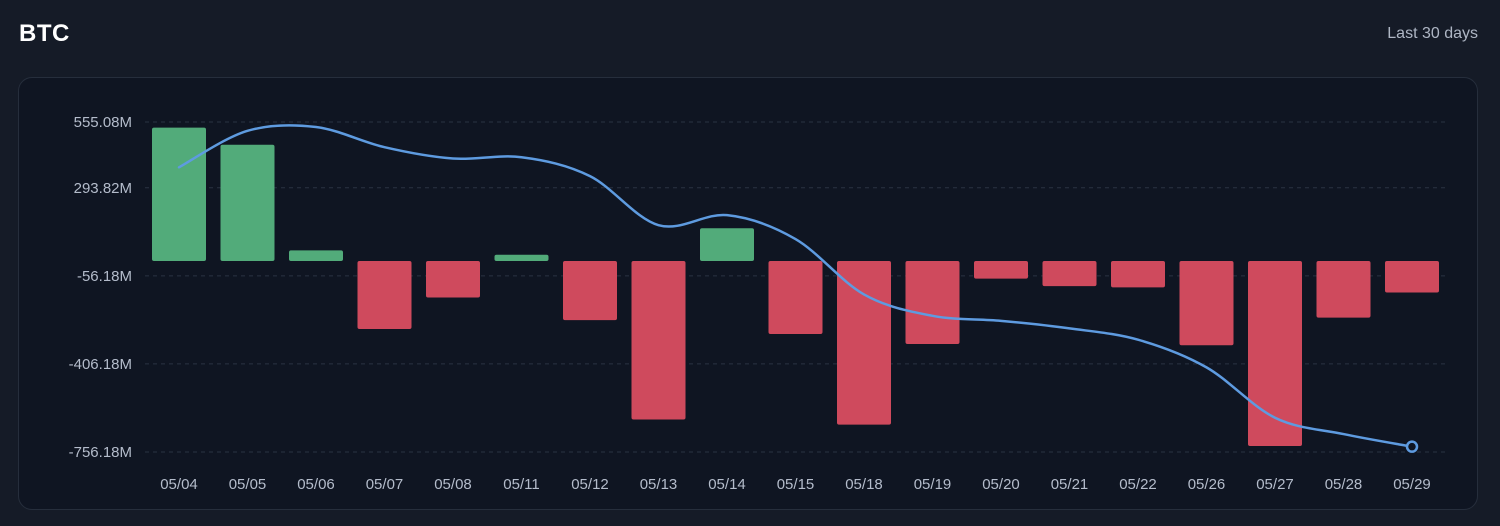 This screenshot has width=1500, height=526. I want to click on x-tick-label: 05/27, so click(1275, 484).